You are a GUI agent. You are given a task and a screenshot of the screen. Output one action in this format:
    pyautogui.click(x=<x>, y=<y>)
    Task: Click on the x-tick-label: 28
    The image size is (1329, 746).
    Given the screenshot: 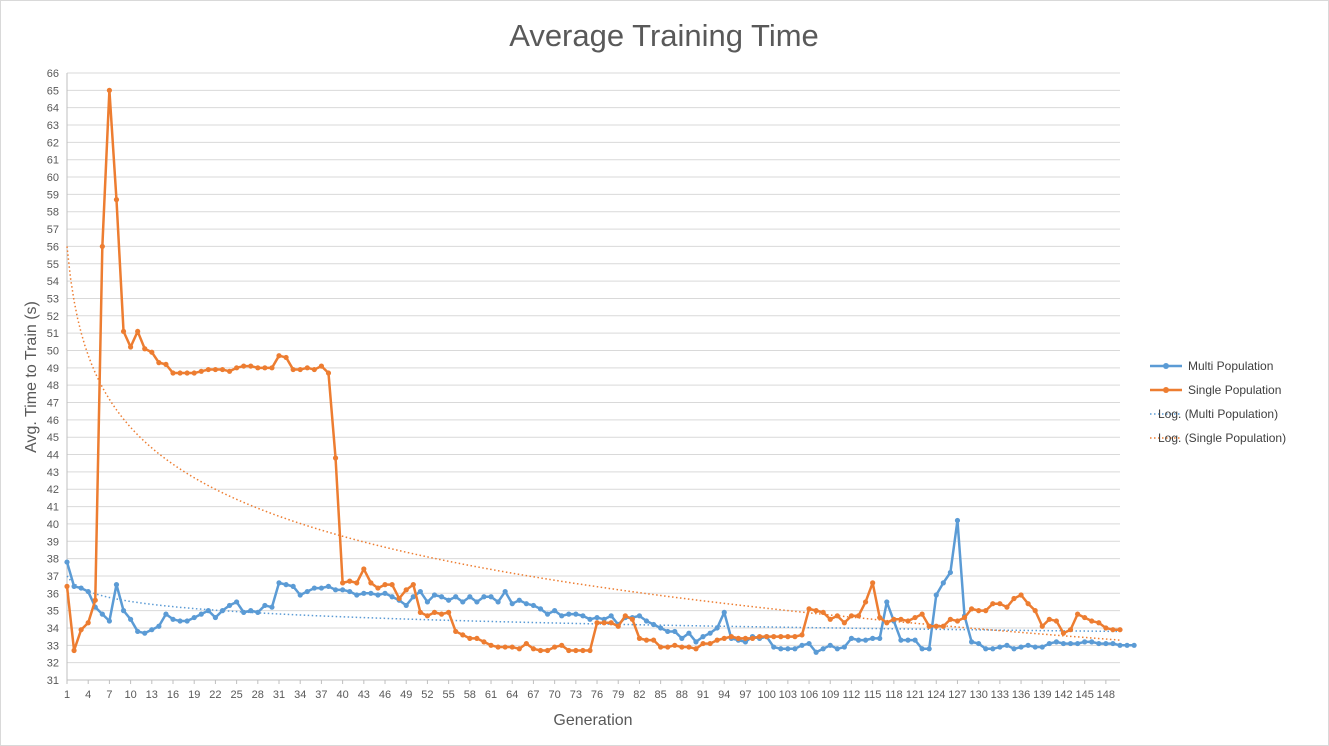 What is the action you would take?
    pyautogui.click(x=258, y=695)
    